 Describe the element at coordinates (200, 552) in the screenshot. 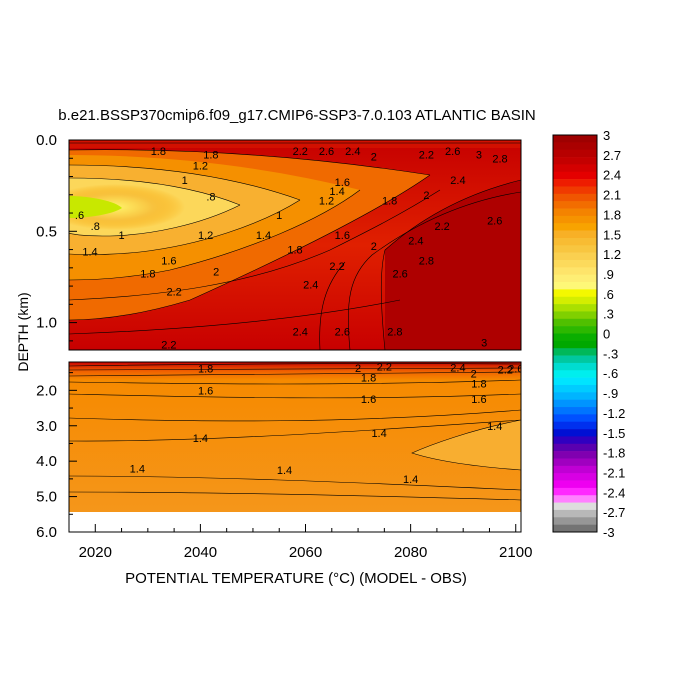

I see `x-tick-label: 2040` at that location.